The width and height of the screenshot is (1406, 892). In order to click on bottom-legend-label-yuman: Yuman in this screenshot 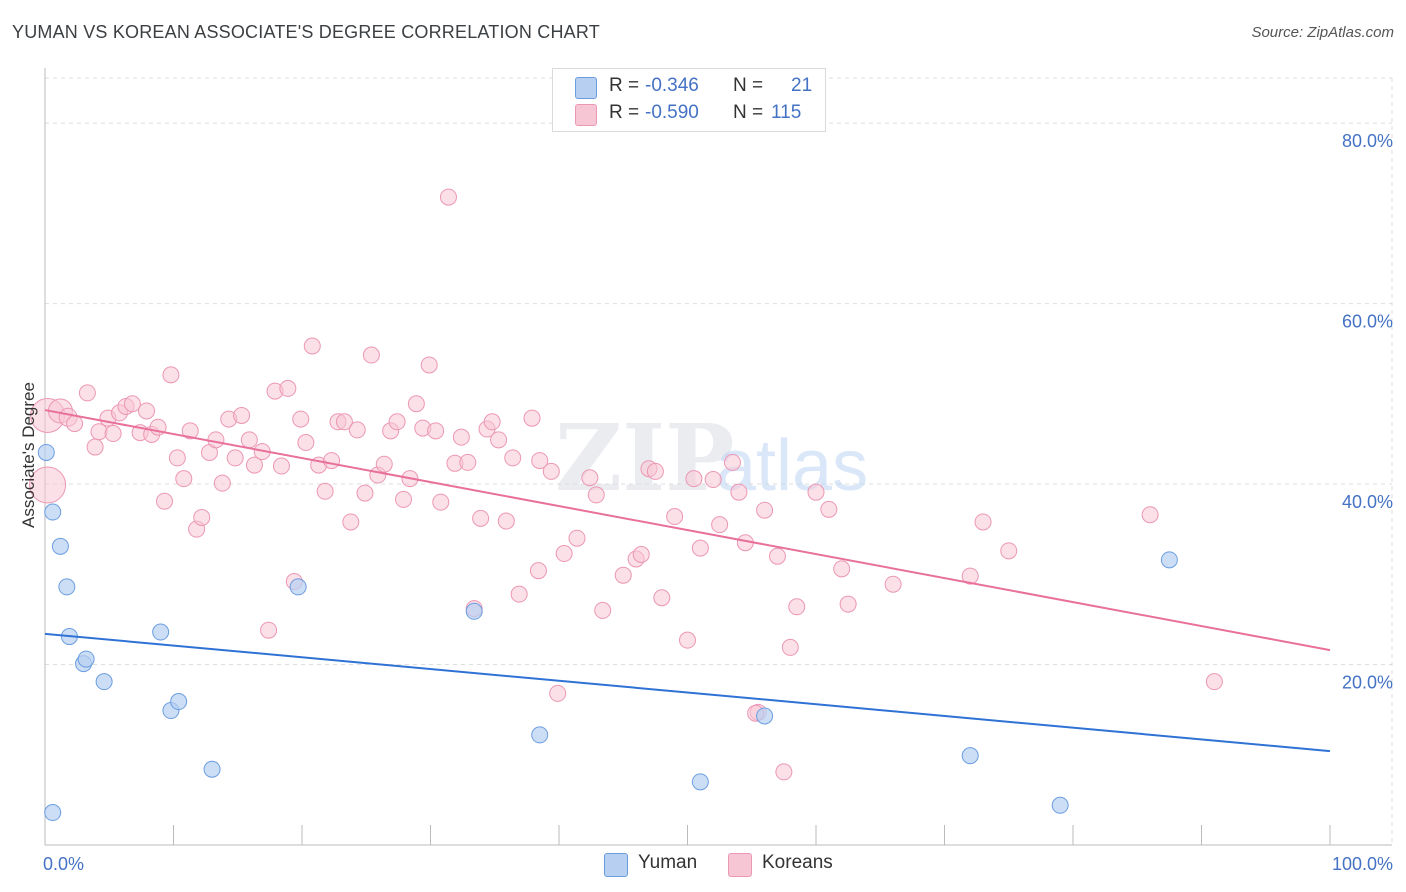, I will do `click(668, 862)`.